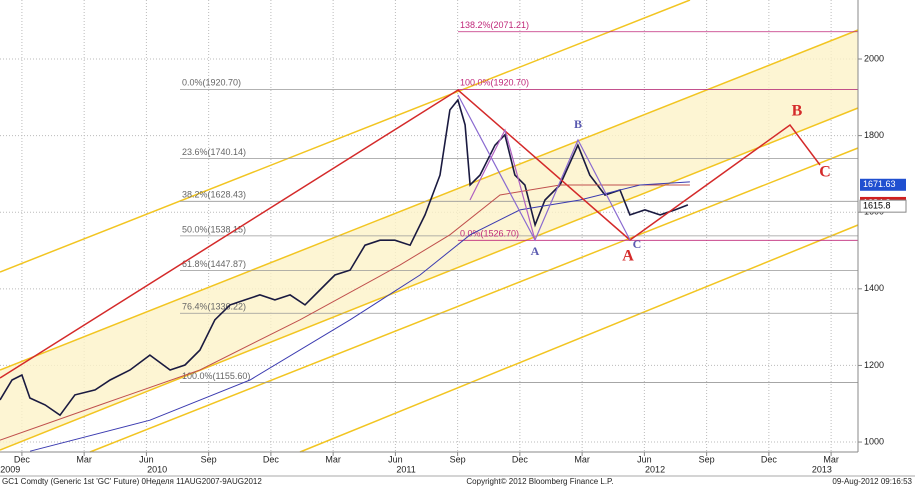 Image resolution: width=915 pixels, height=493 pixels. I want to click on price-tag-label: 1671.63, so click(879, 184).